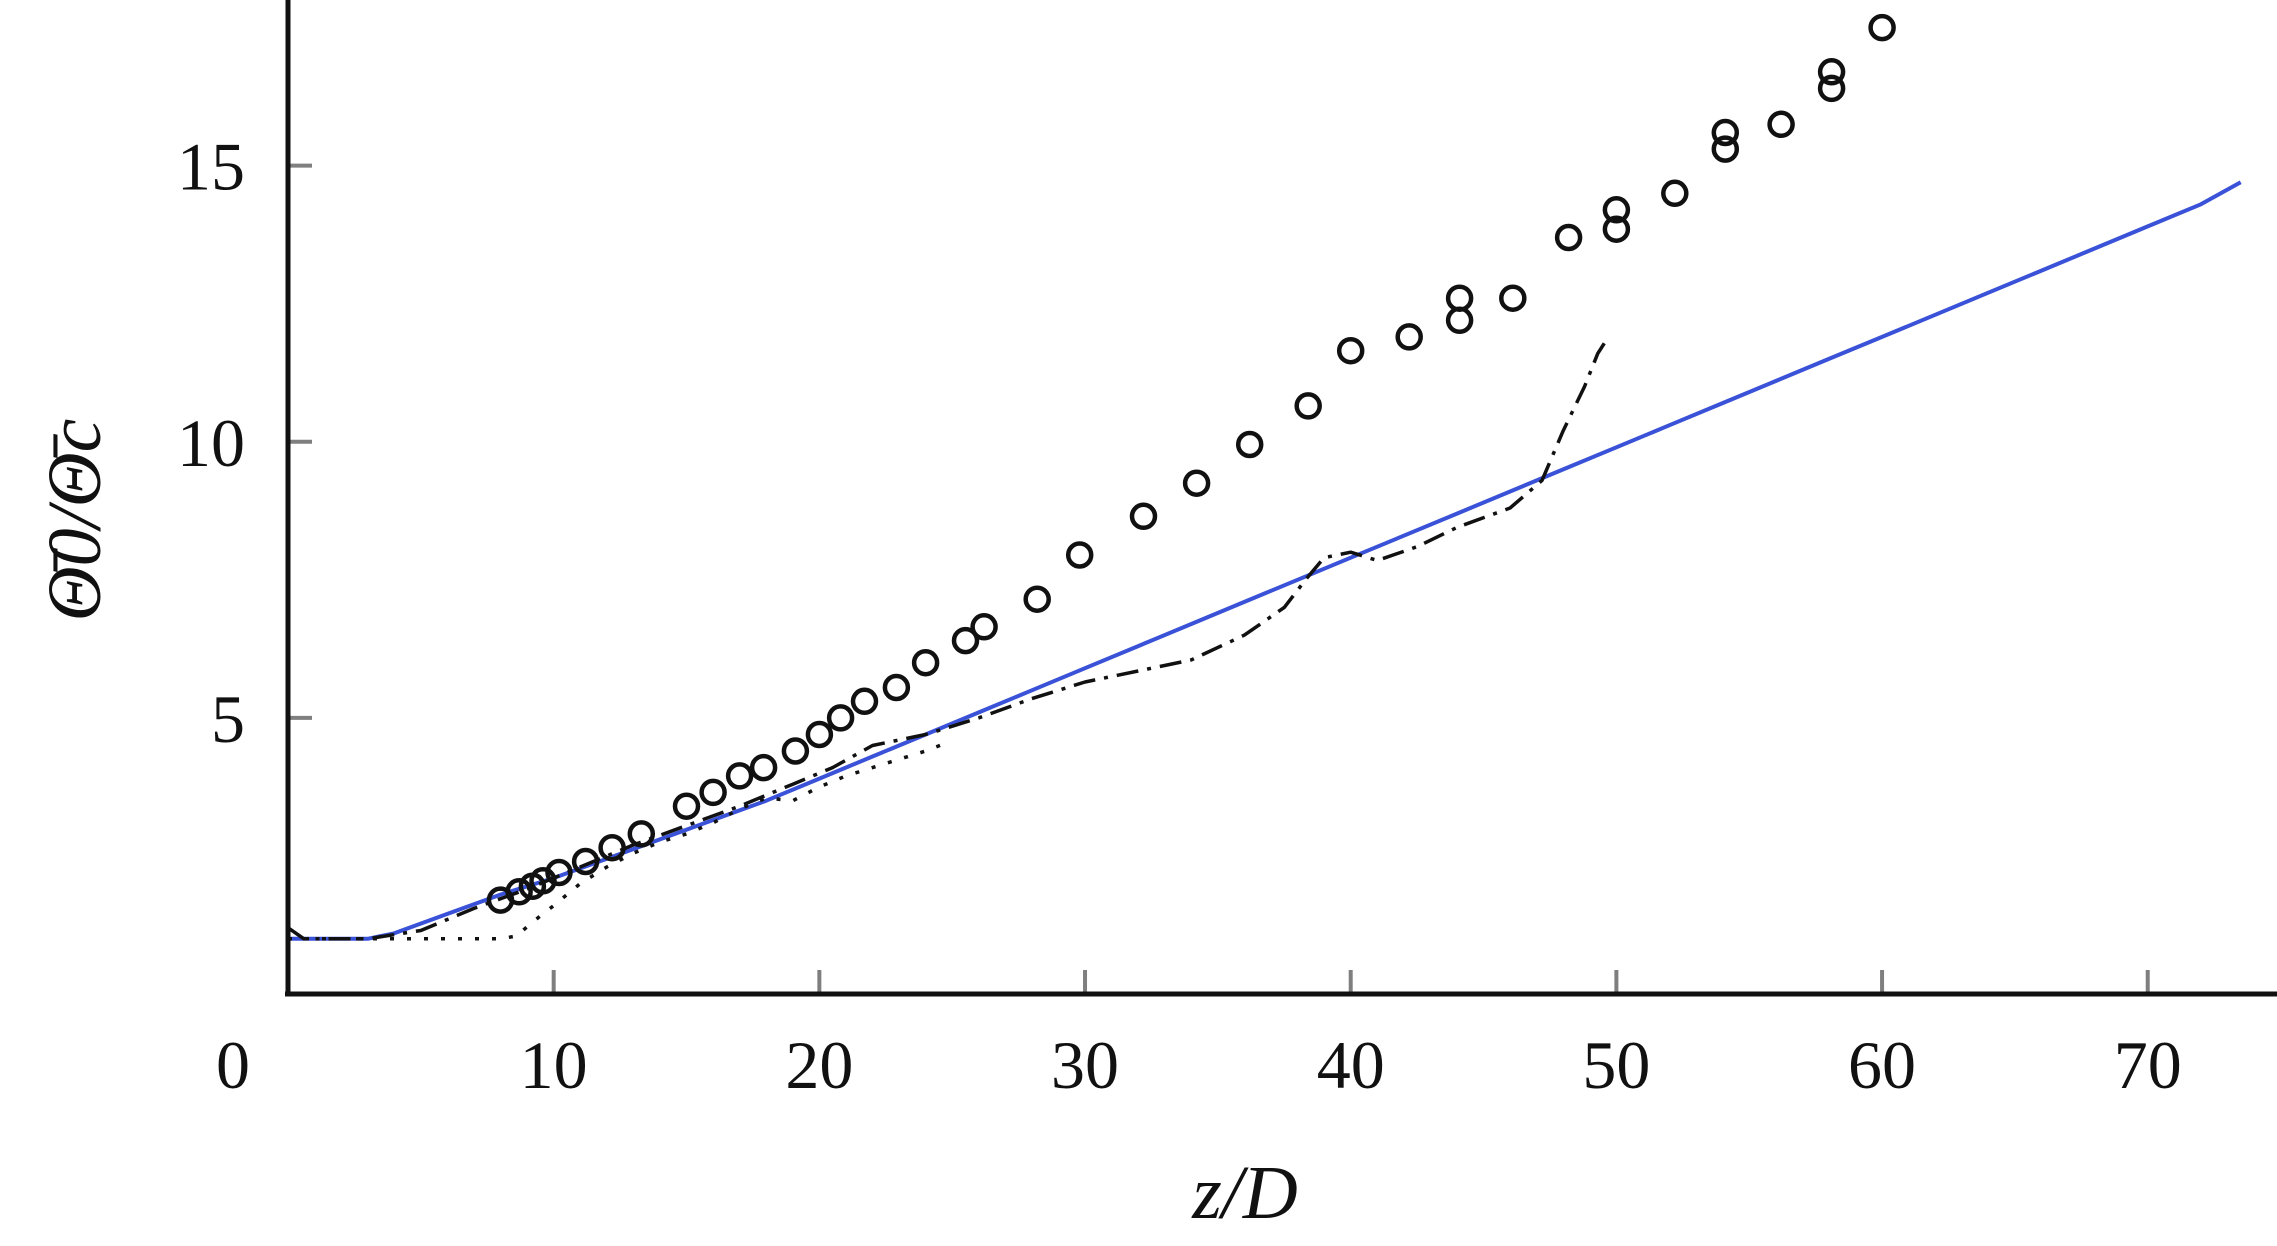 Image resolution: width=2277 pixels, height=1246 pixels. What do you see at coordinates (2148, 1065) in the screenshot?
I see `x-tick-label: 70` at bounding box center [2148, 1065].